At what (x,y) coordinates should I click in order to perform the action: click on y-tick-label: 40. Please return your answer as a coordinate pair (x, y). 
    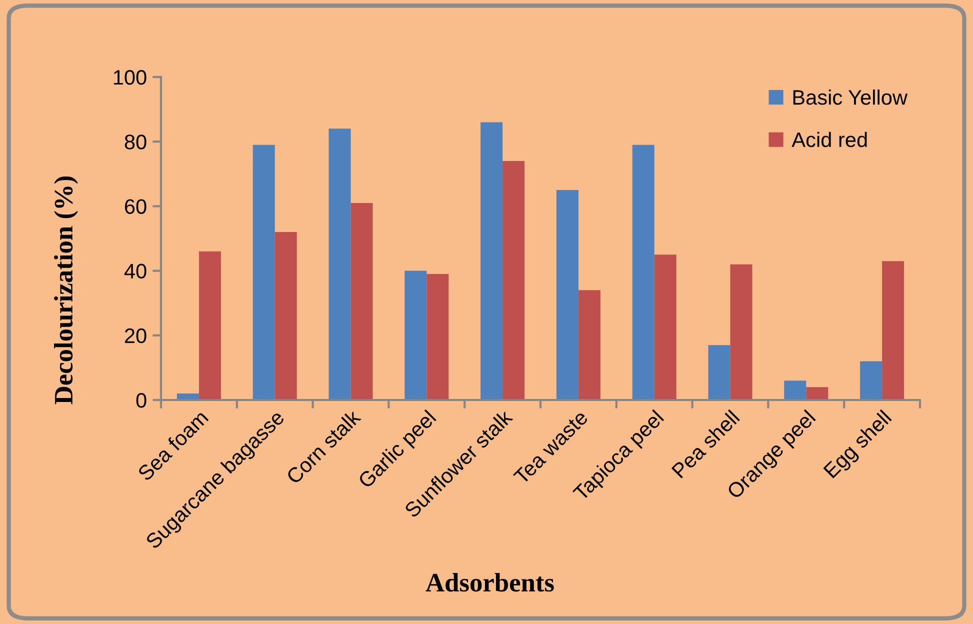
    Looking at the image, I should click on (135, 271).